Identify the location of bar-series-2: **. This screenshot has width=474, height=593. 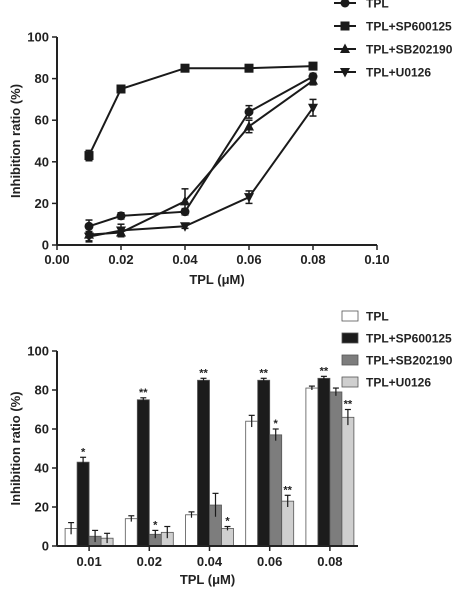
(215, 467).